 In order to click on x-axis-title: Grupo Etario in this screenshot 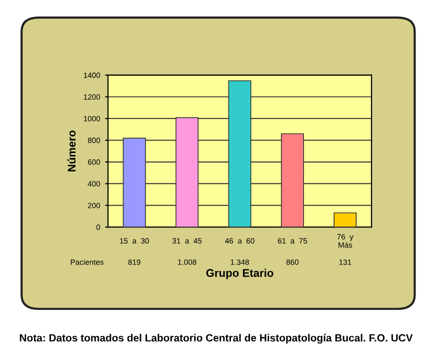, I will do `click(240, 274)`.